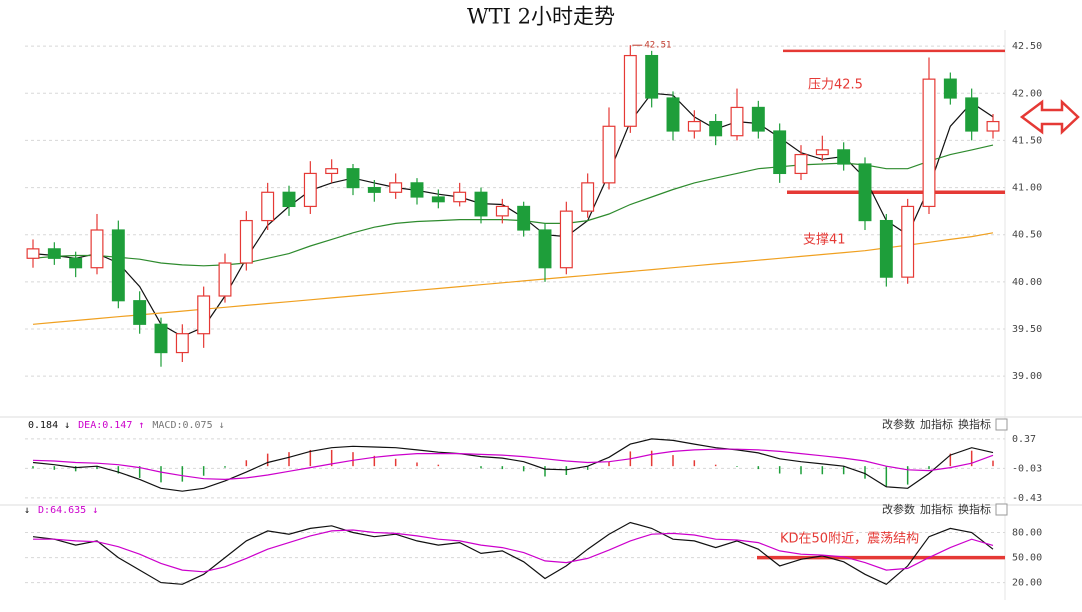  Describe the element at coordinates (1027, 329) in the screenshot. I see `y-tick-label: 39.50` at that location.